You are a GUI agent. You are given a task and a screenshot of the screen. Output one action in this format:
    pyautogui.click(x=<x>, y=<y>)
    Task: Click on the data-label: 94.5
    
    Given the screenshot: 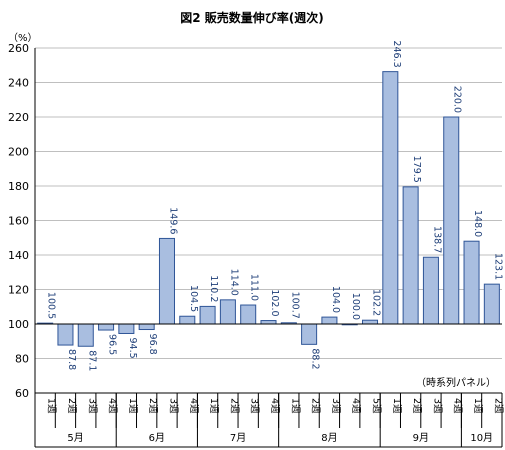 What is the action you would take?
    pyautogui.click(x=132, y=347)
    